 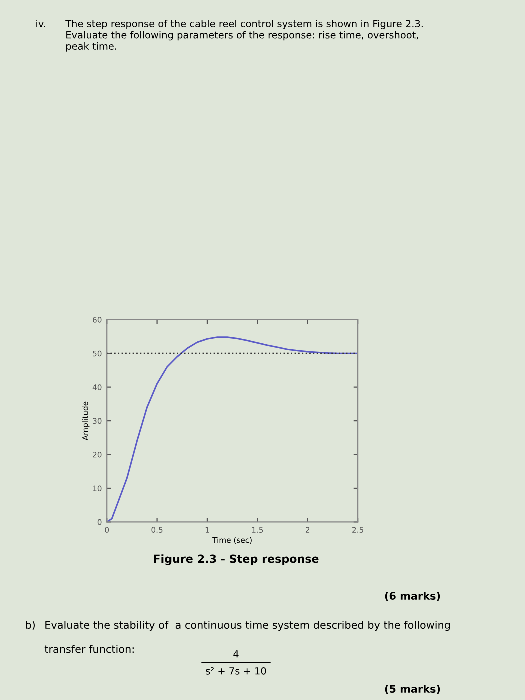 What do you see at coordinates (236, 671) in the screenshot?
I see `text: s² + 7s + 10` at bounding box center [236, 671].